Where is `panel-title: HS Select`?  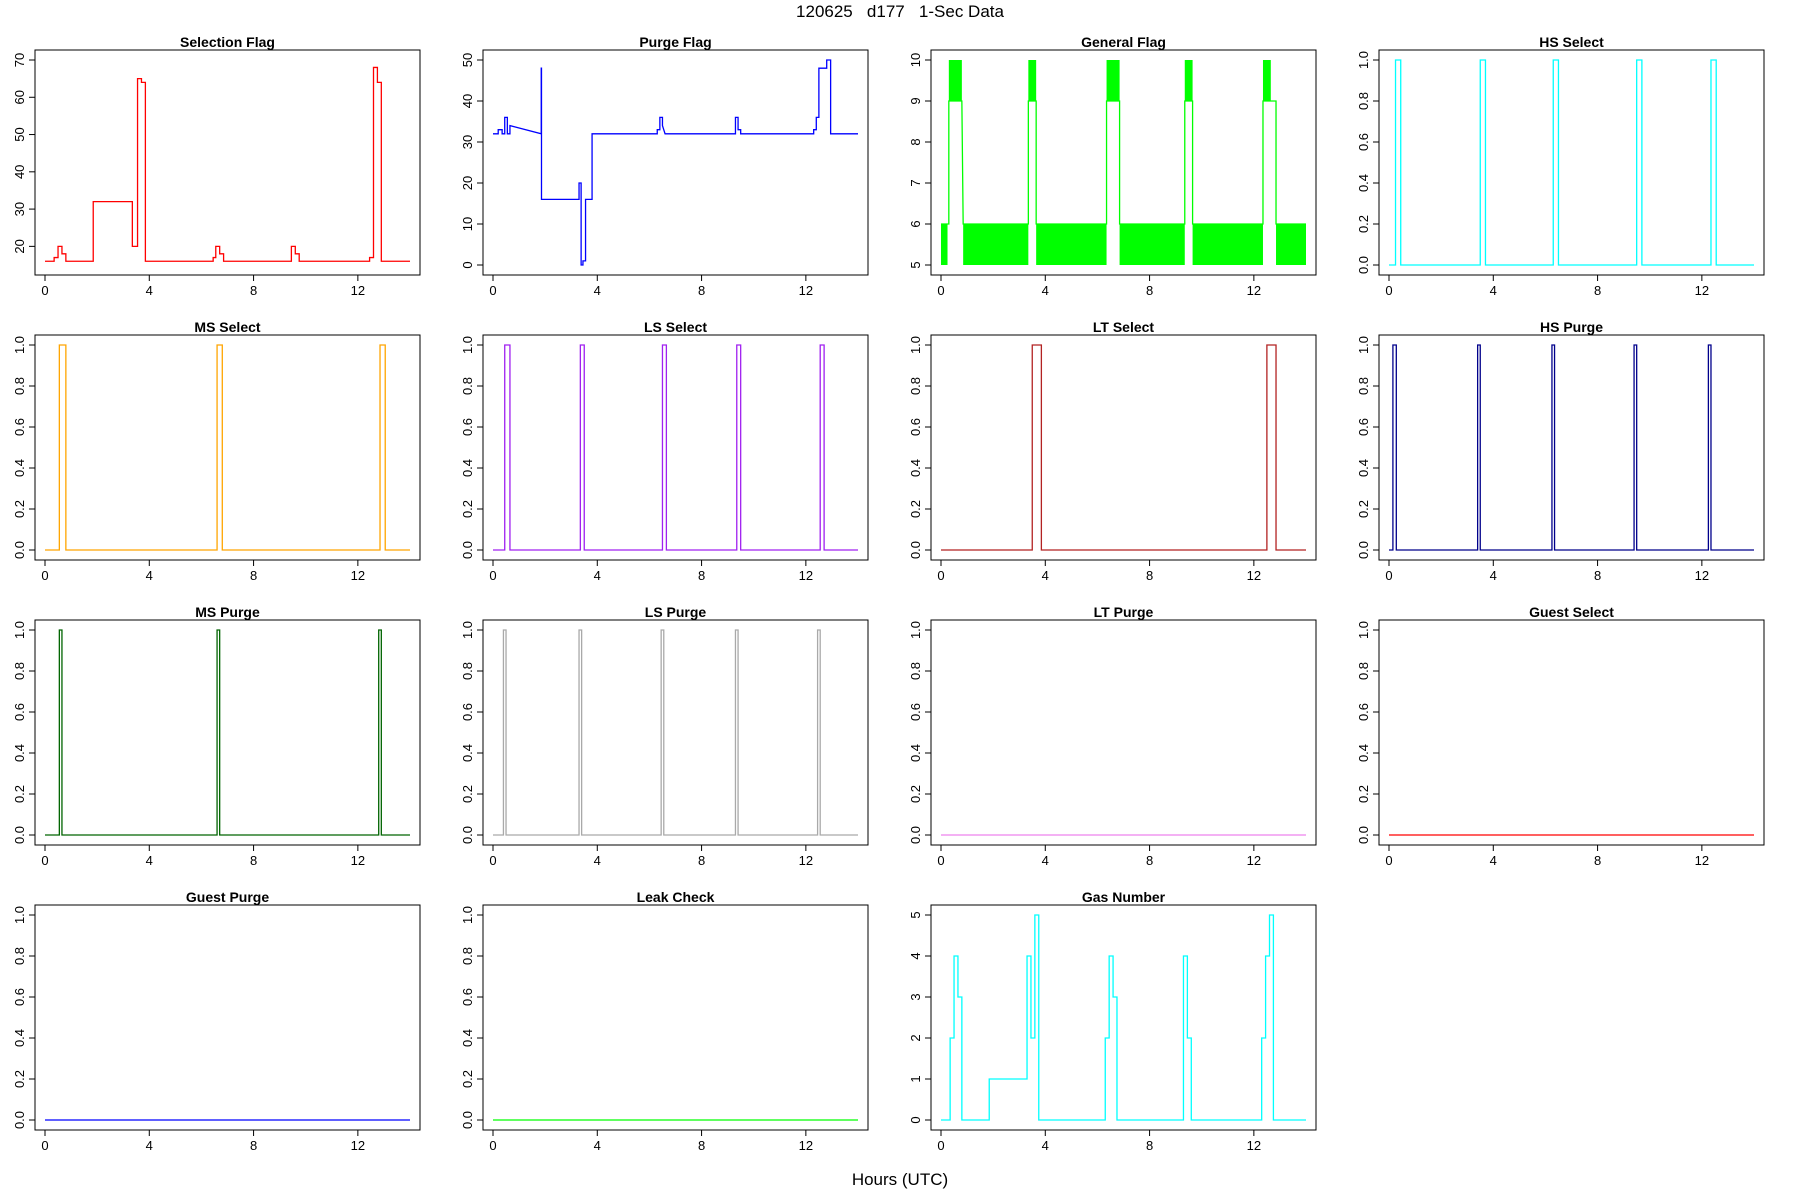
panel-title: HS Select is located at coordinates (1571, 42).